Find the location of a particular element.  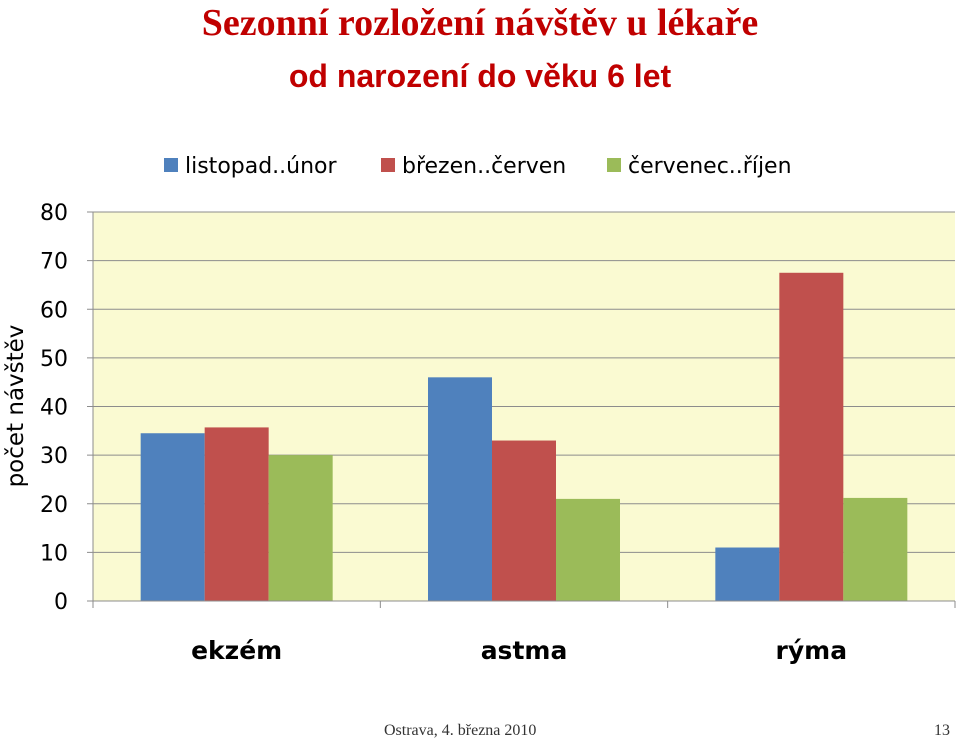

page-number: 13 is located at coordinates (942, 730).